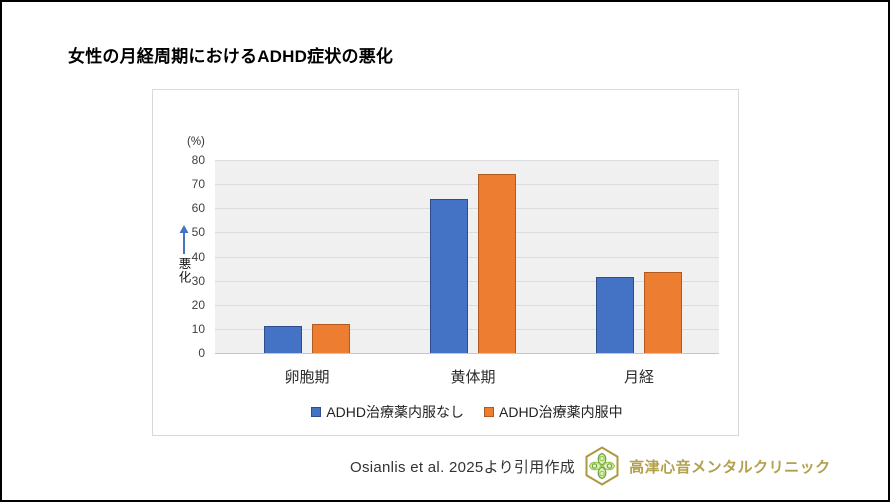  What do you see at coordinates (561, 412) in the screenshot?
I see `legend-label: ADHD治療薬内服中` at bounding box center [561, 412].